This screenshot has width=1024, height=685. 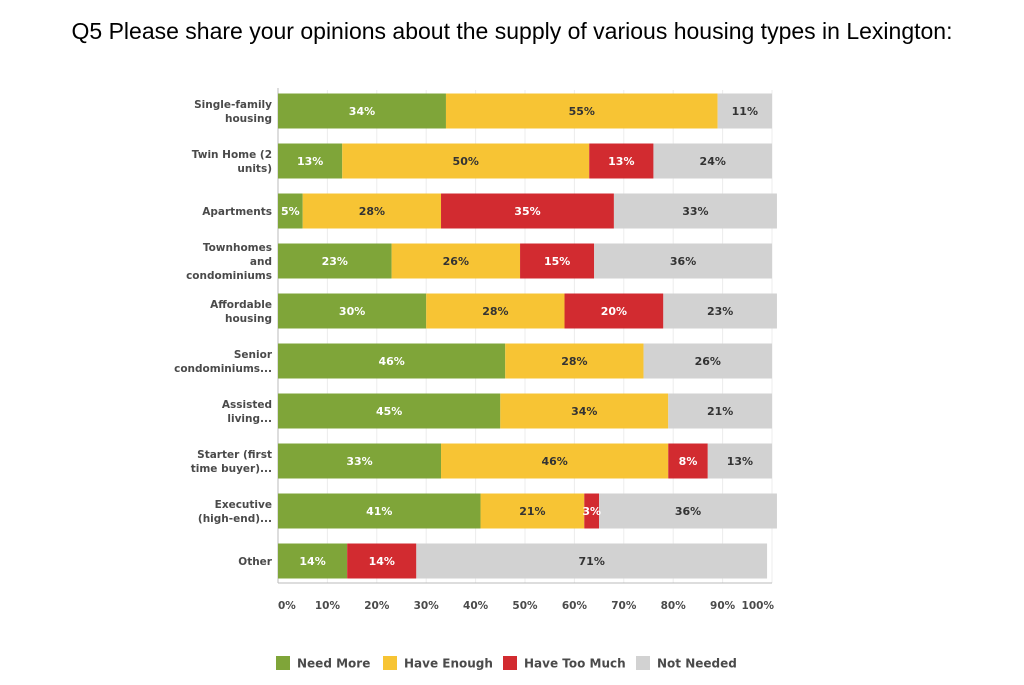 I want to click on data-label: 35%, so click(x=527, y=211).